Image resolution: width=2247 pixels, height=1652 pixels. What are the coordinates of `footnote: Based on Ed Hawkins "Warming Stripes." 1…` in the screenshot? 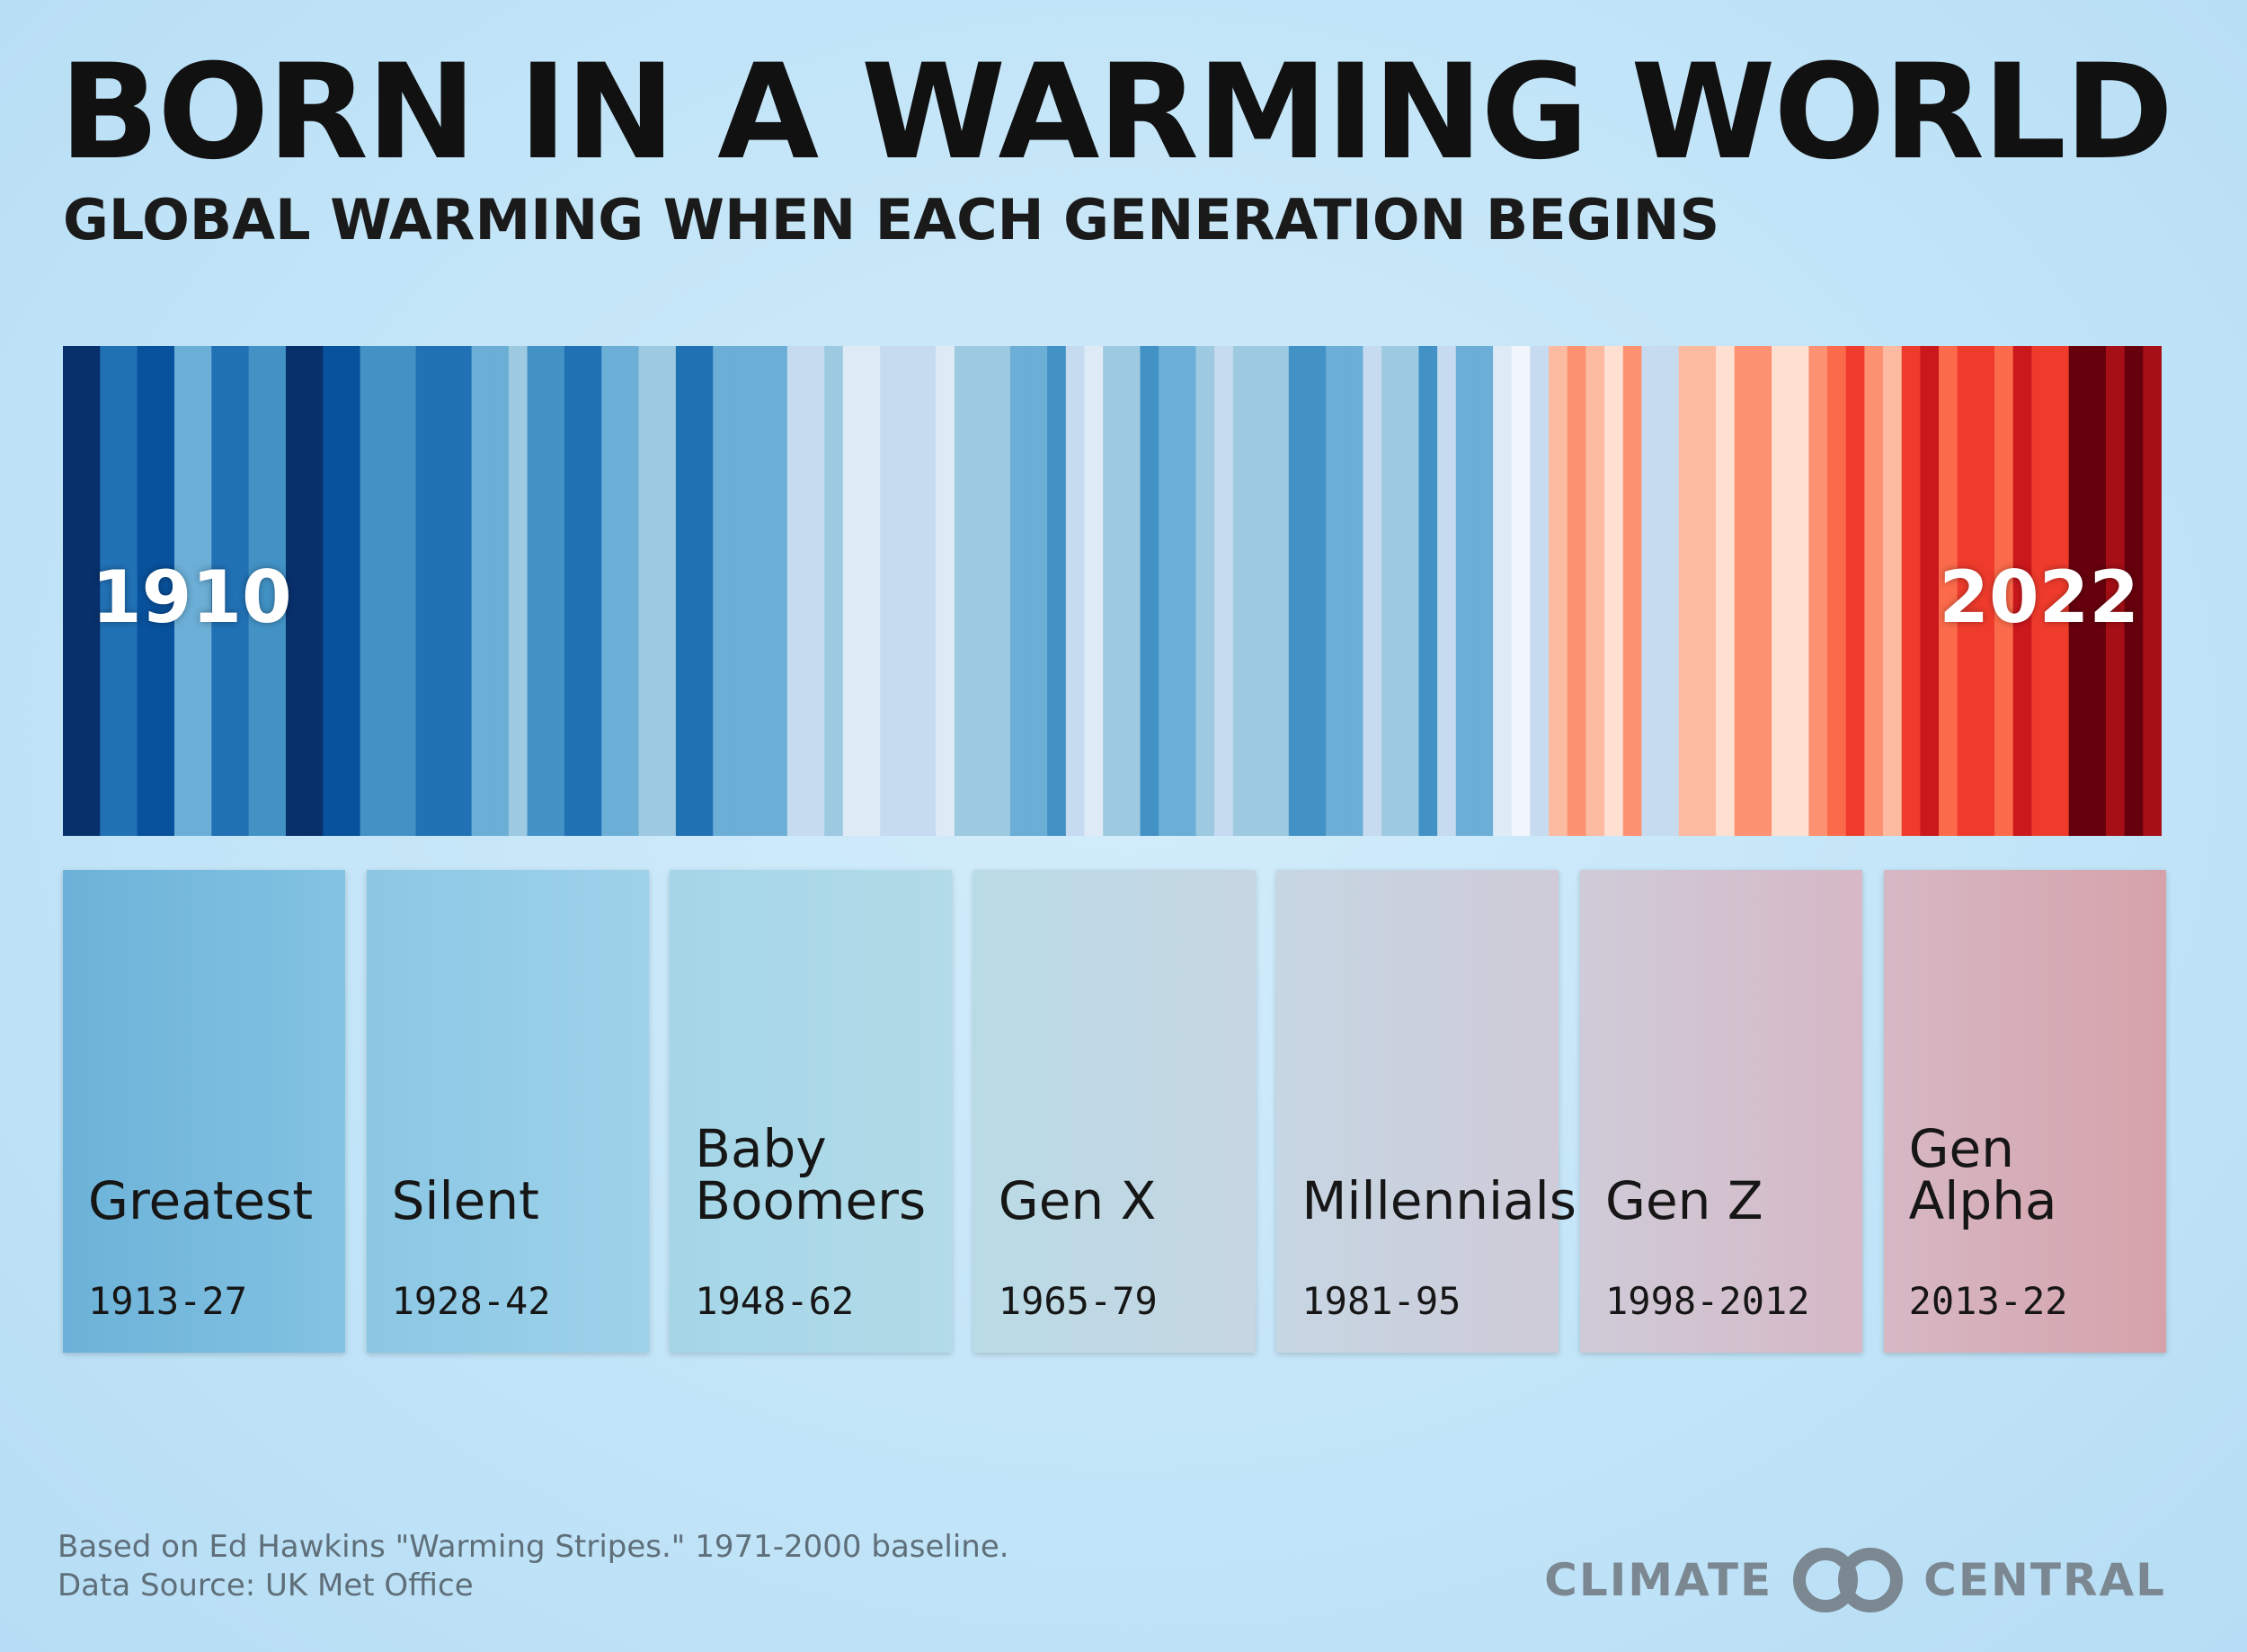 It's located at (534, 1566).